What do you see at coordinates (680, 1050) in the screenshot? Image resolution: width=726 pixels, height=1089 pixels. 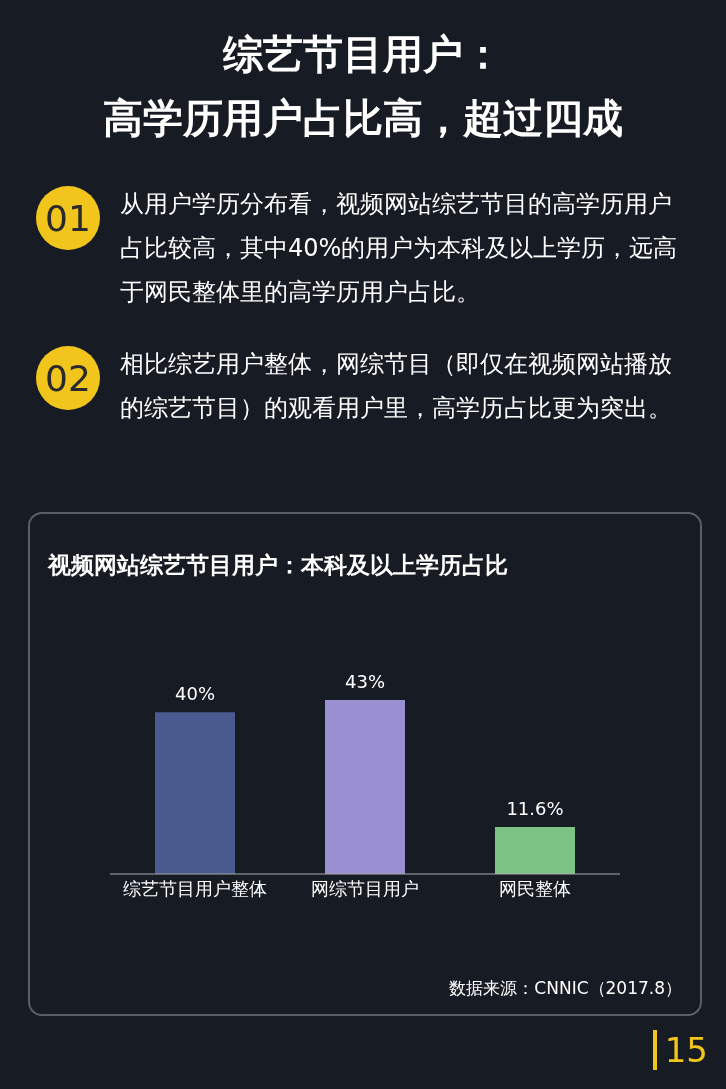 I see `text: 15` at bounding box center [680, 1050].